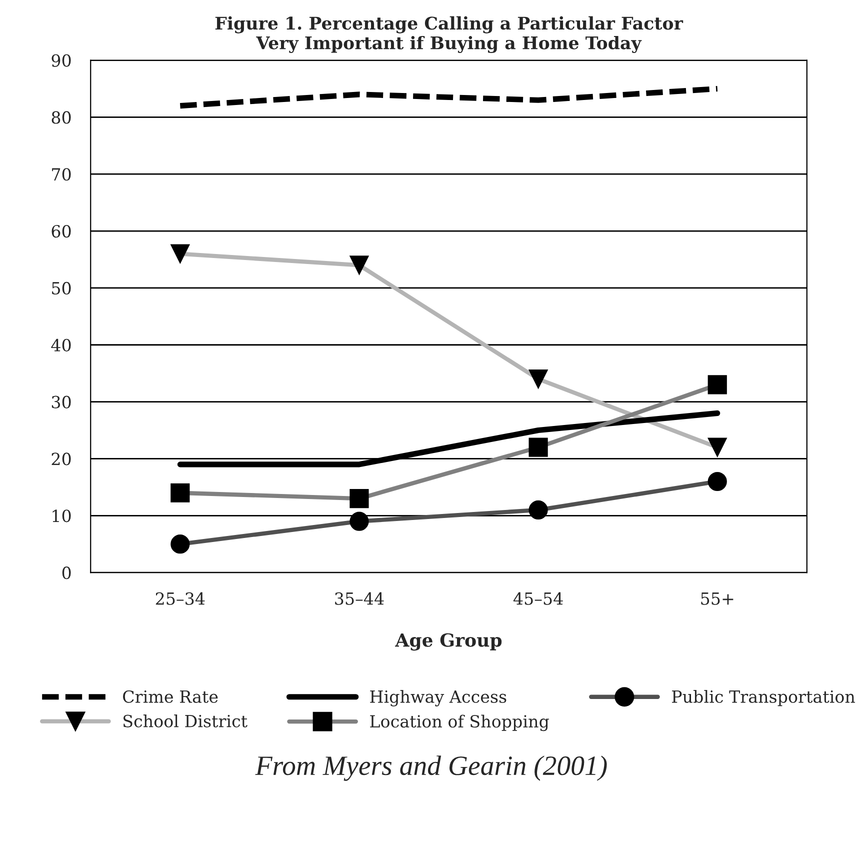  I want to click on legend-label: School District, so click(186, 721).